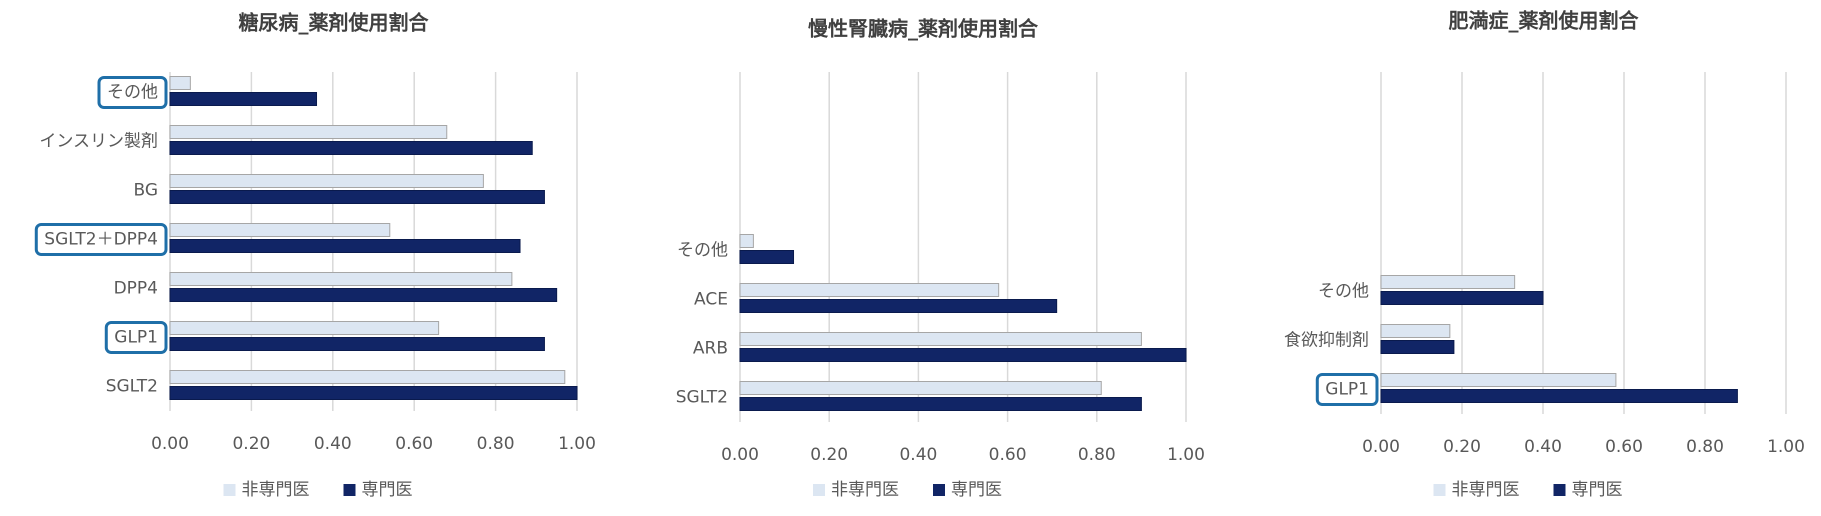 Image resolution: width=1821 pixels, height=516 pixels. I want to click on category-label: SGLT2＋DPP4, so click(101, 240).